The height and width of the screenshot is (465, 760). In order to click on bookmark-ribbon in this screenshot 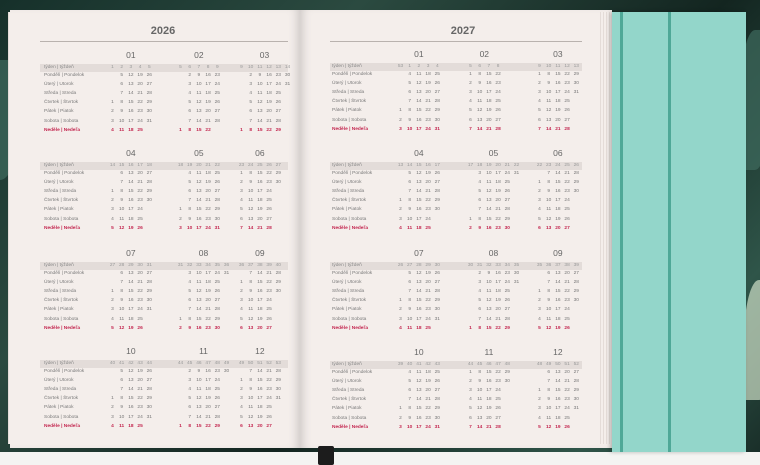, I will do `click(326, 455)`.